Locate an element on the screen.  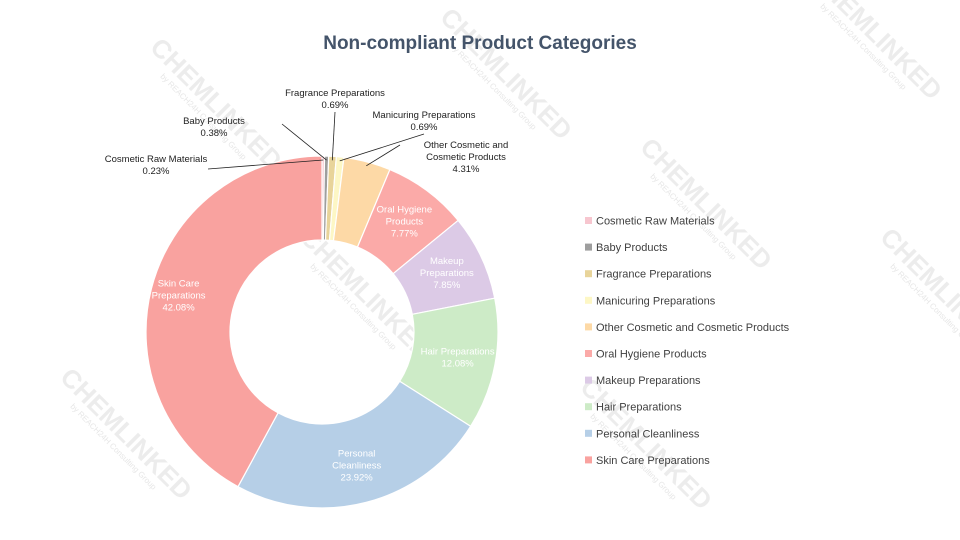
slice-label: Cosmetic Raw Materials 0.23% is located at coordinates (156, 165).